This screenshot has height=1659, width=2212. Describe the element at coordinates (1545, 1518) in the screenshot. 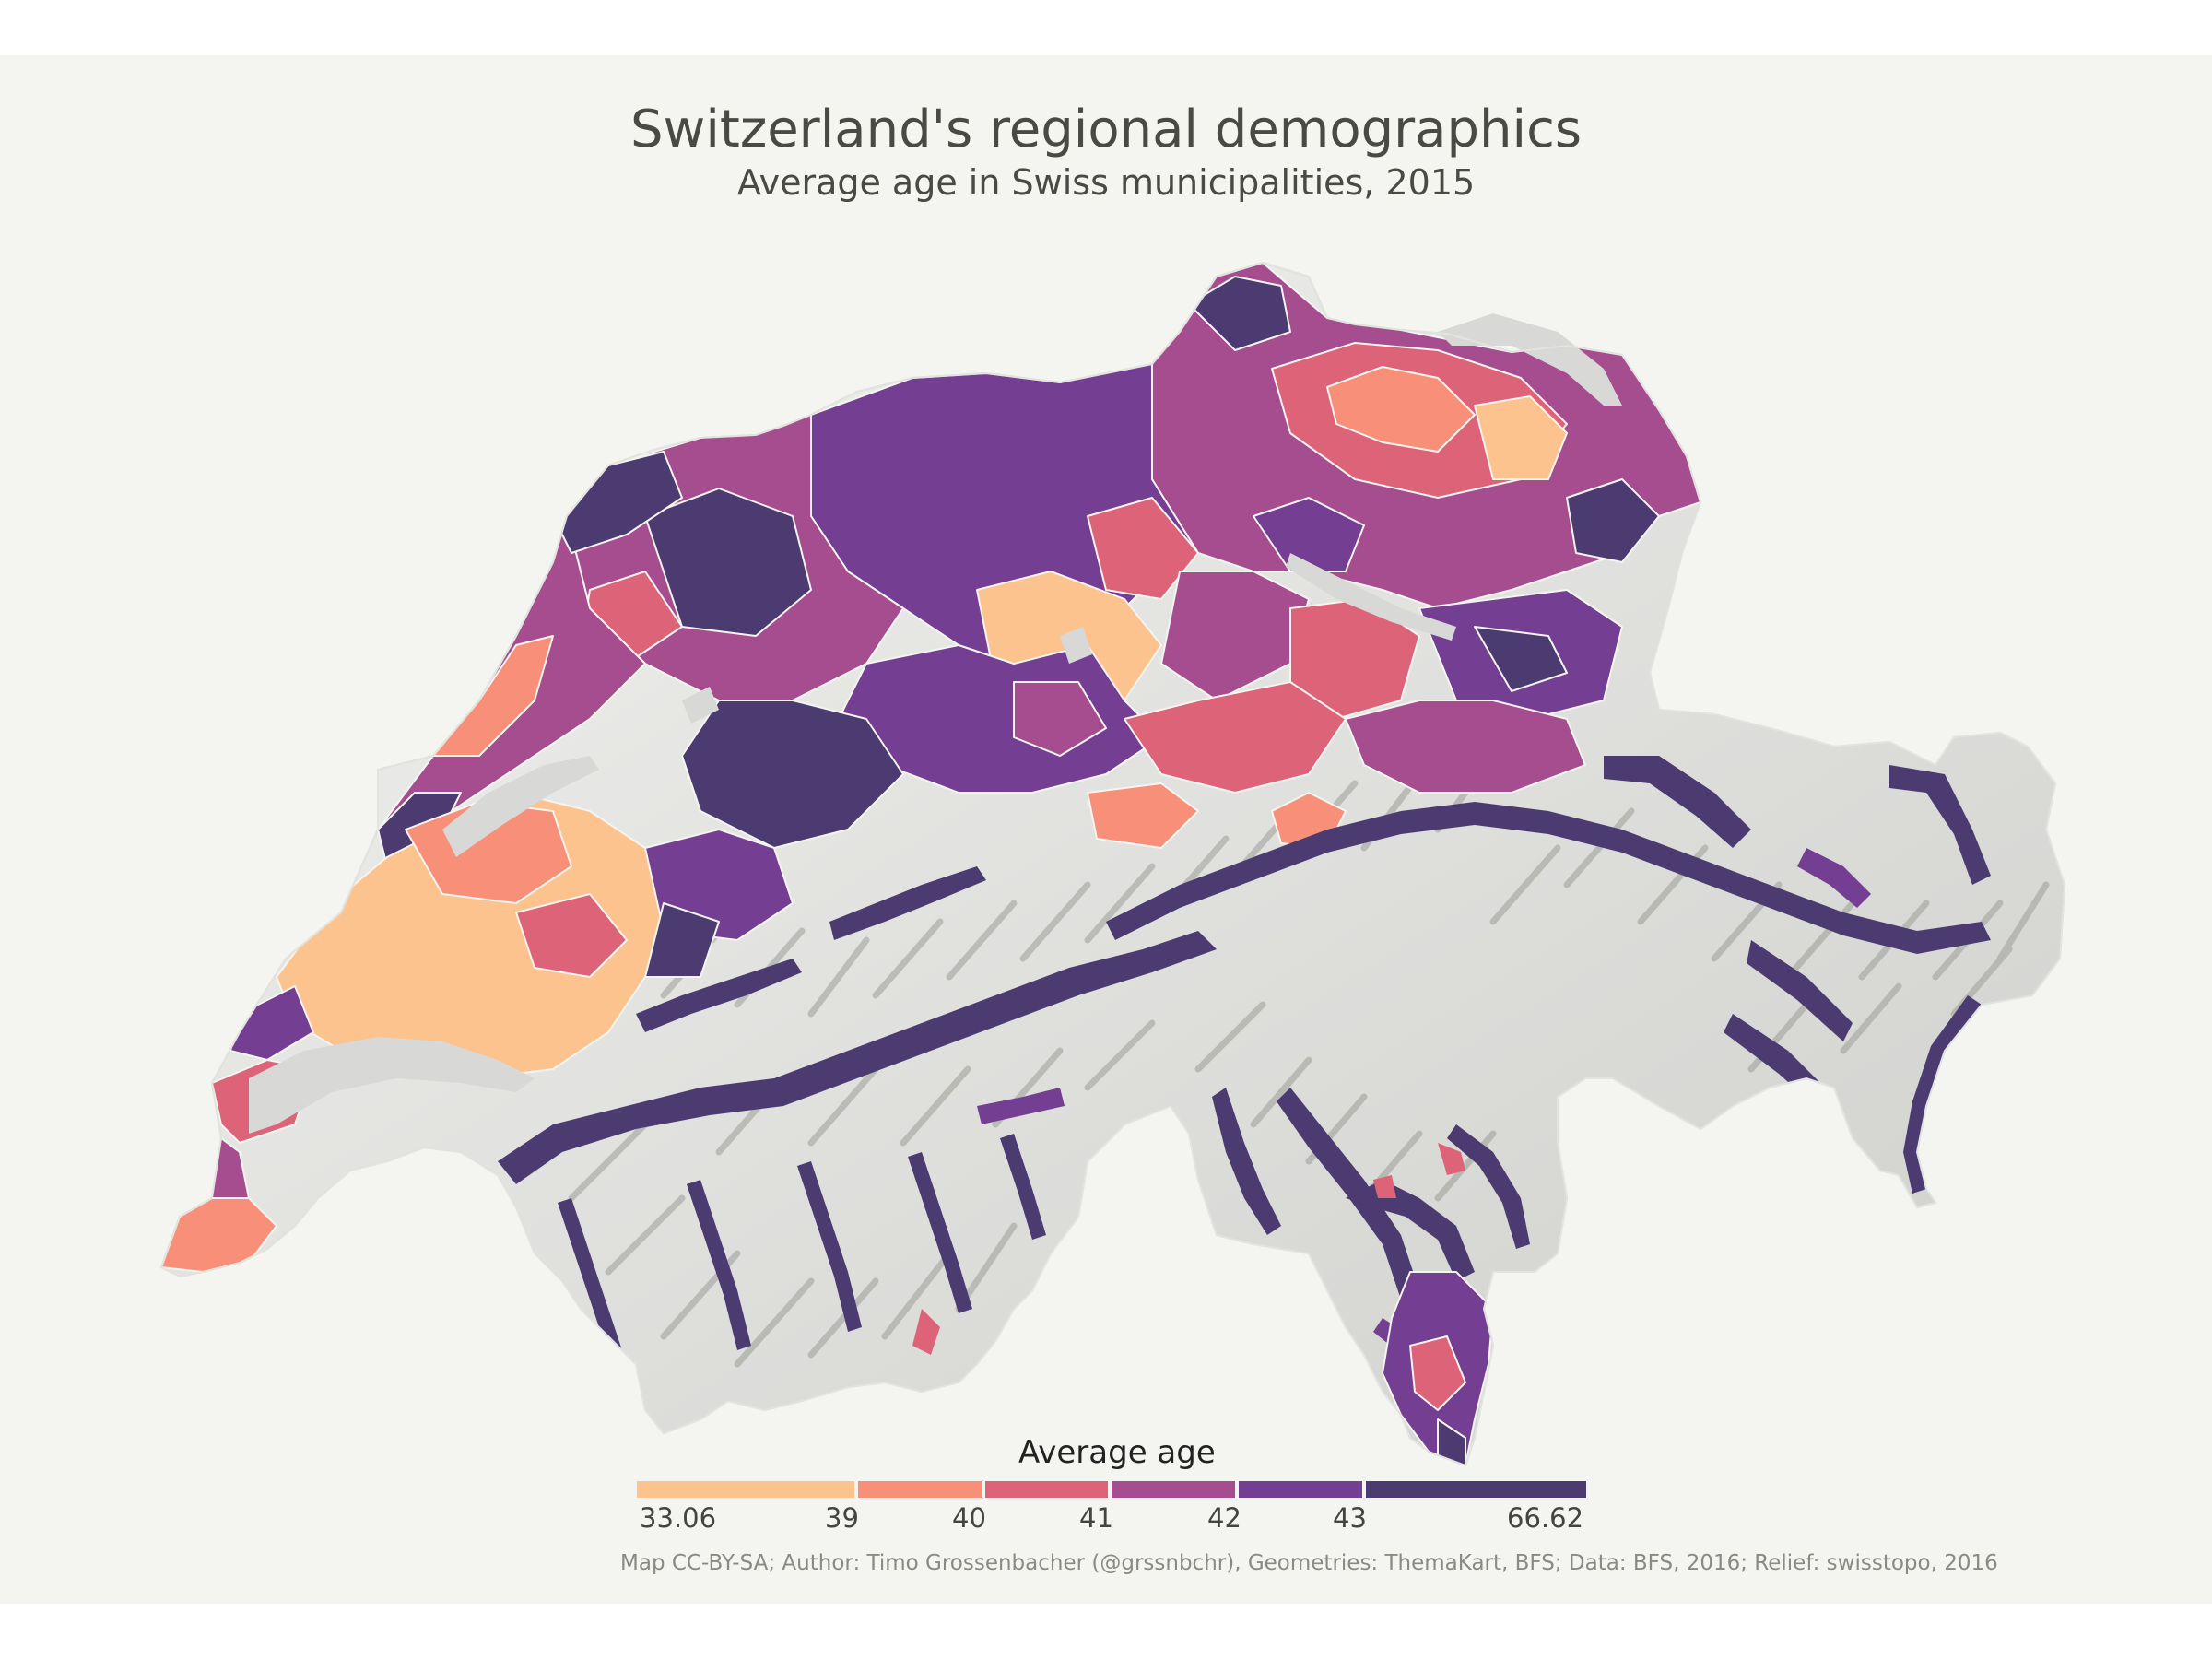

I see `legend-label-max: 66.62` at that location.